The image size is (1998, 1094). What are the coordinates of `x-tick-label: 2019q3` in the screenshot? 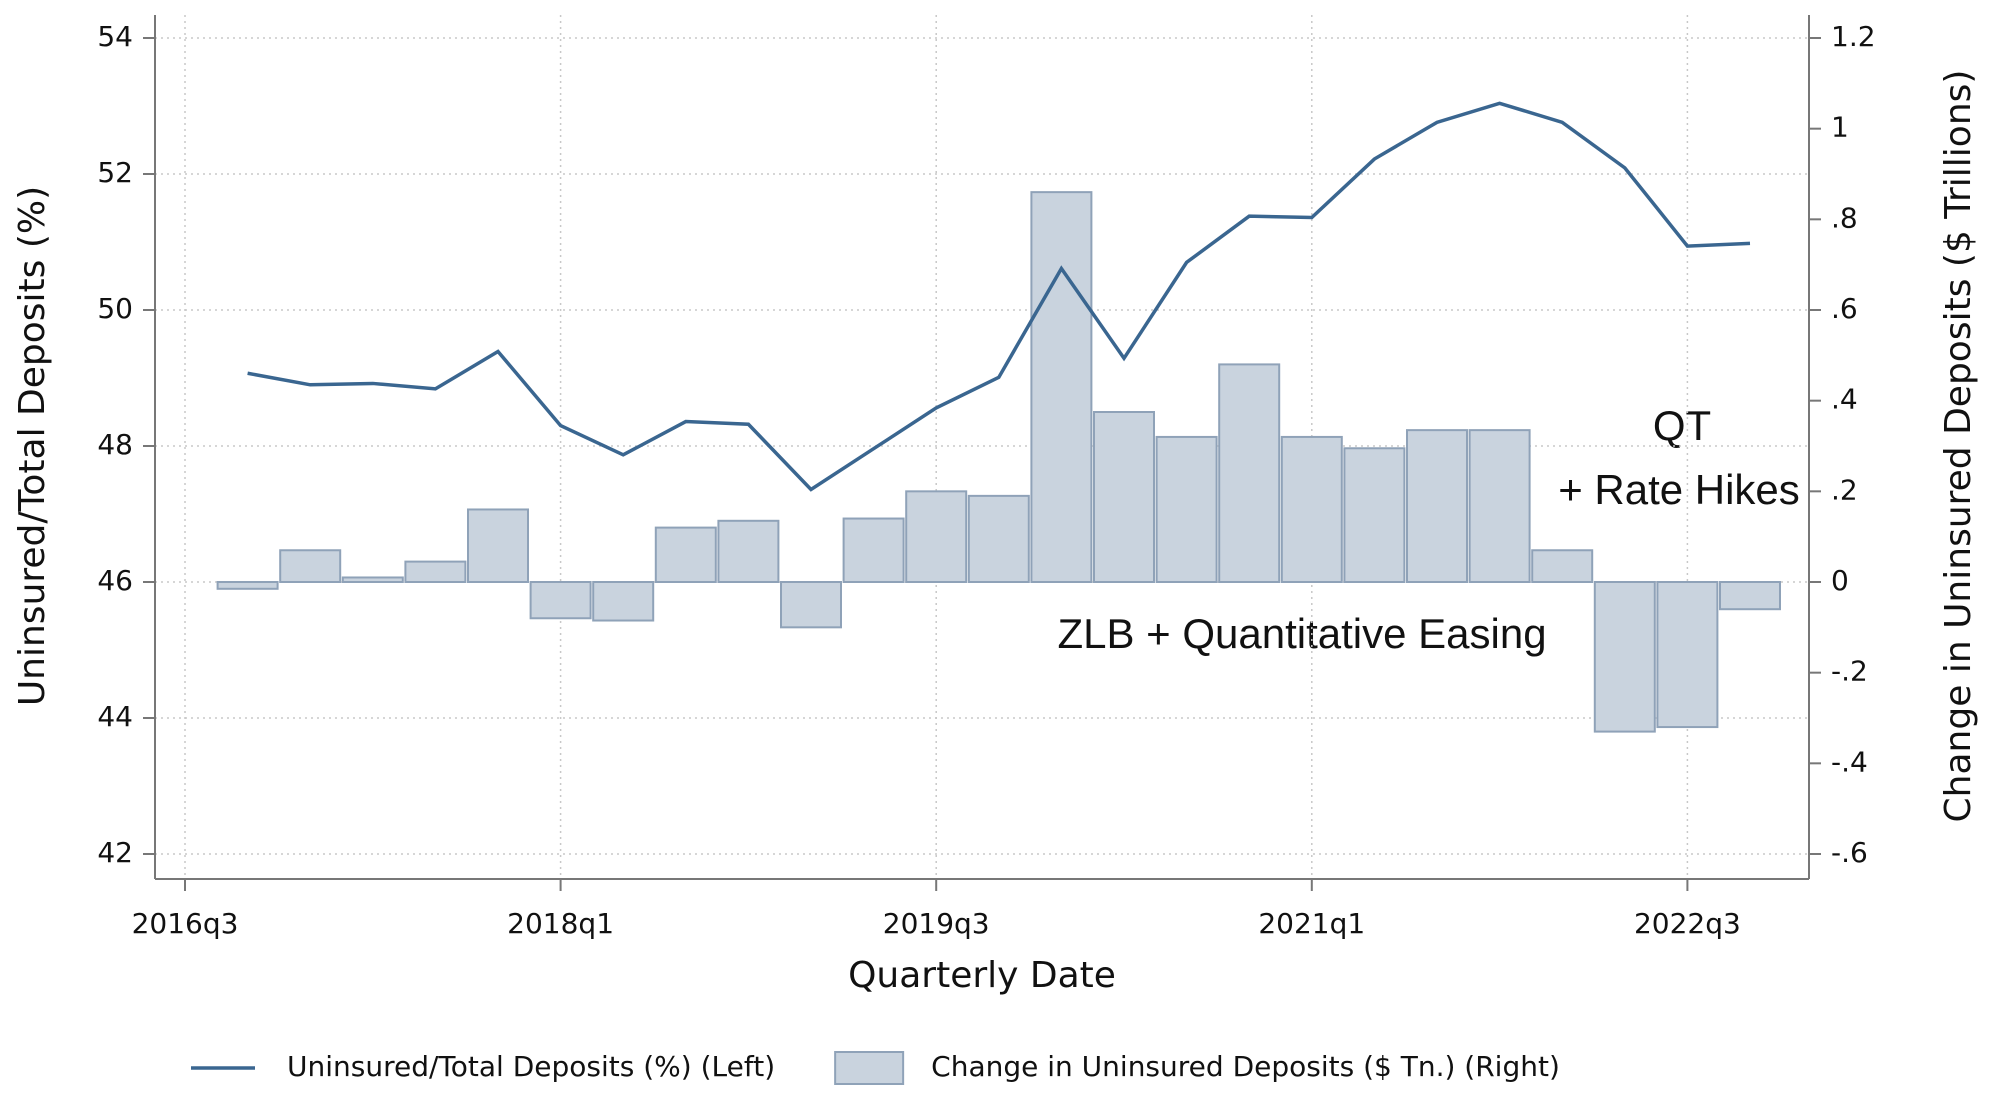 It's located at (936, 923).